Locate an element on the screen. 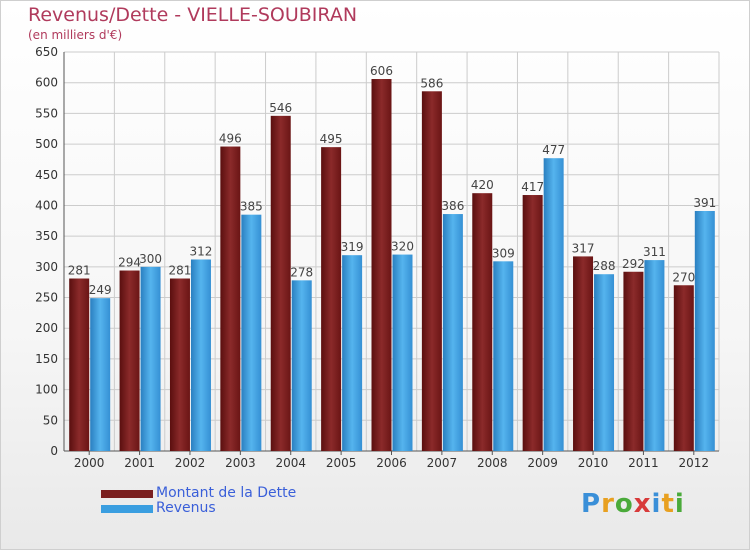  legend-swatch-dette is located at coordinates (127, 494).